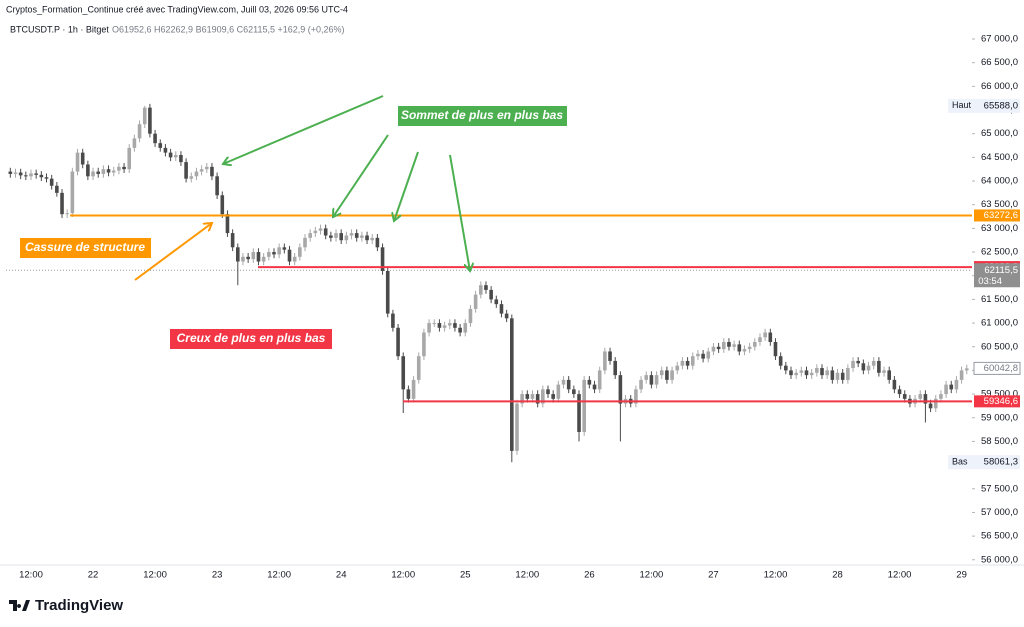 This screenshot has width=1024, height=627. What do you see at coordinates (59, 29) in the screenshot?
I see `symbol: BTCUSDT.P · 1h · Bitget` at bounding box center [59, 29].